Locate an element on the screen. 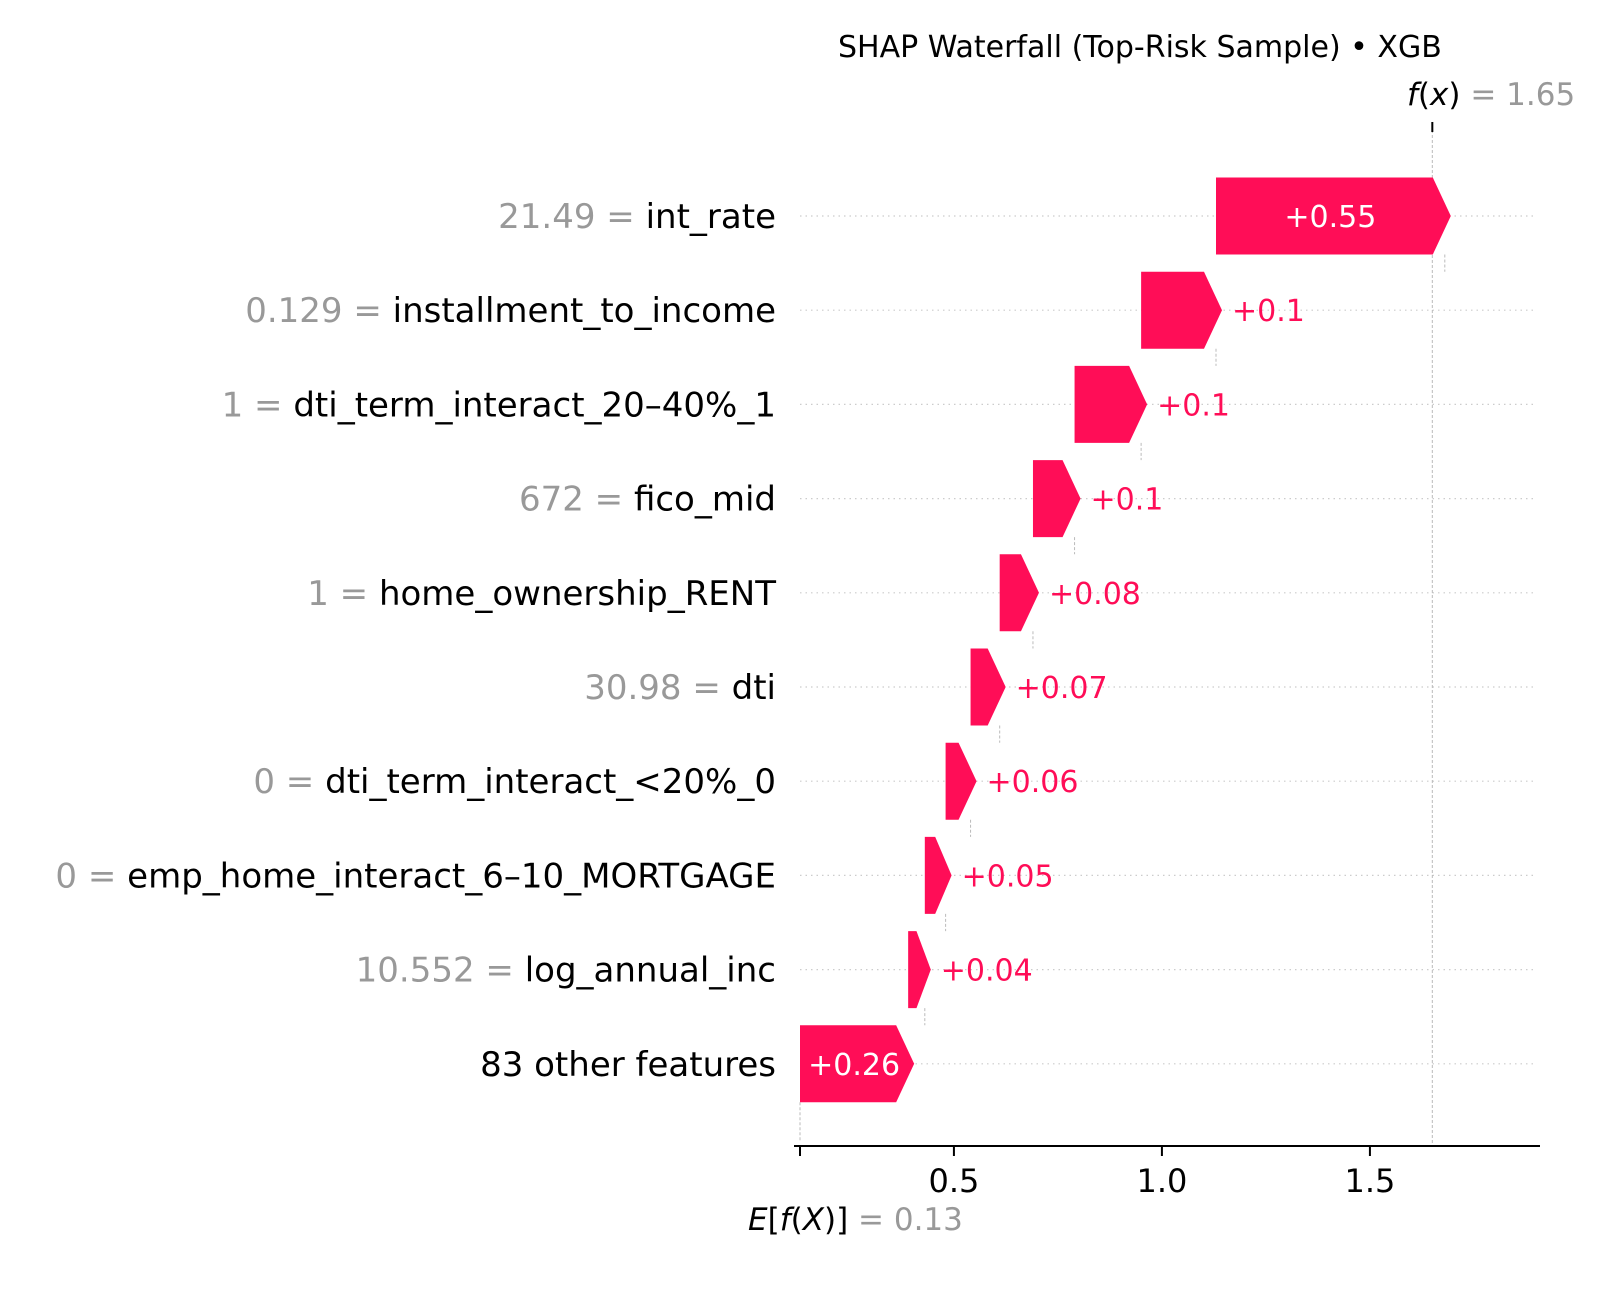  output-value-label: f(x) = 1.65 is located at coordinates (1491, 95).